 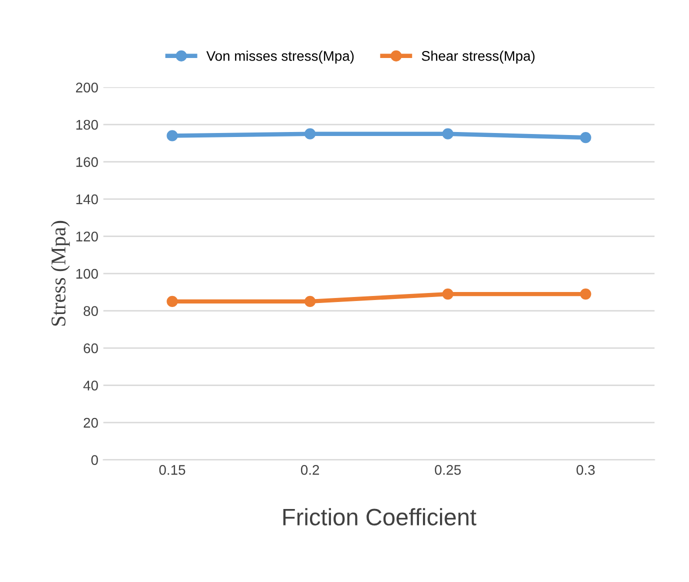 What do you see at coordinates (87, 273) in the screenshot?
I see `y-tick-label: 100` at bounding box center [87, 273].